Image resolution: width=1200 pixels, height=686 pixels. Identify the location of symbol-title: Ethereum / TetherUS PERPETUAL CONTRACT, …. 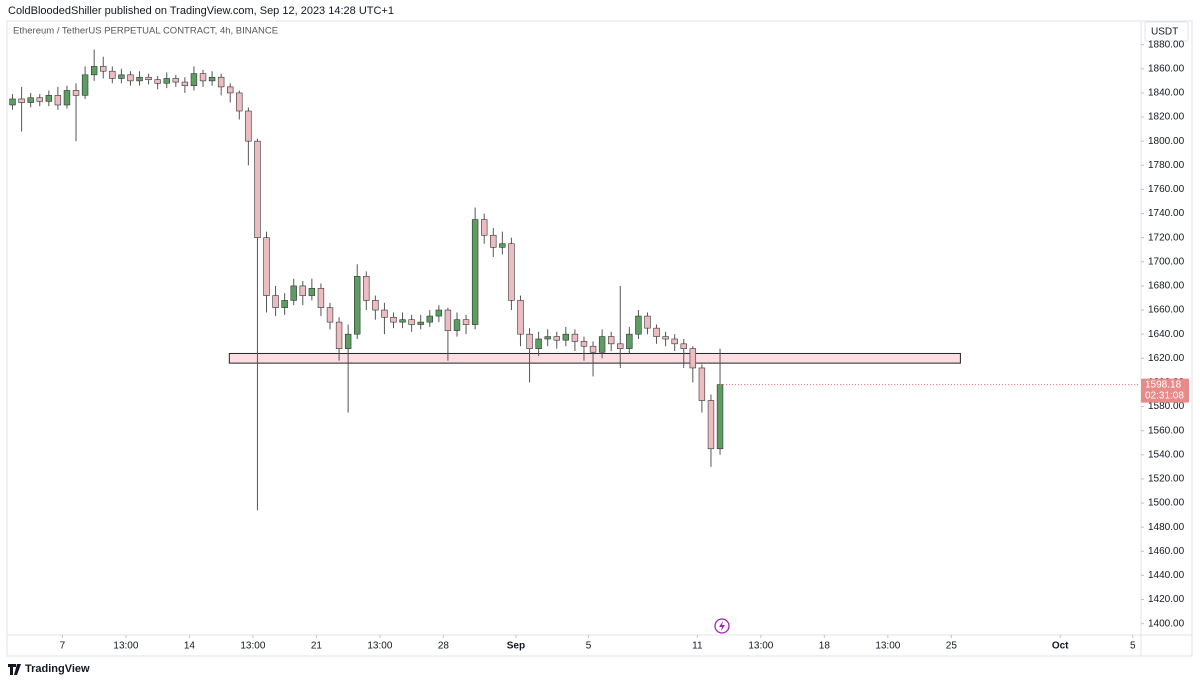
(145, 31).